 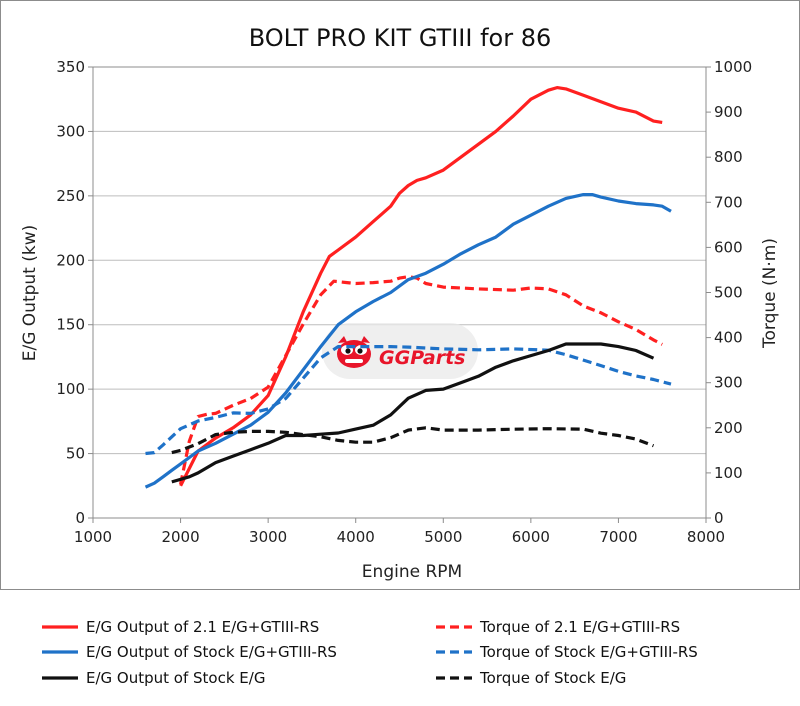 I want to click on y-right-tick-label-7: 700, so click(x=728, y=202).